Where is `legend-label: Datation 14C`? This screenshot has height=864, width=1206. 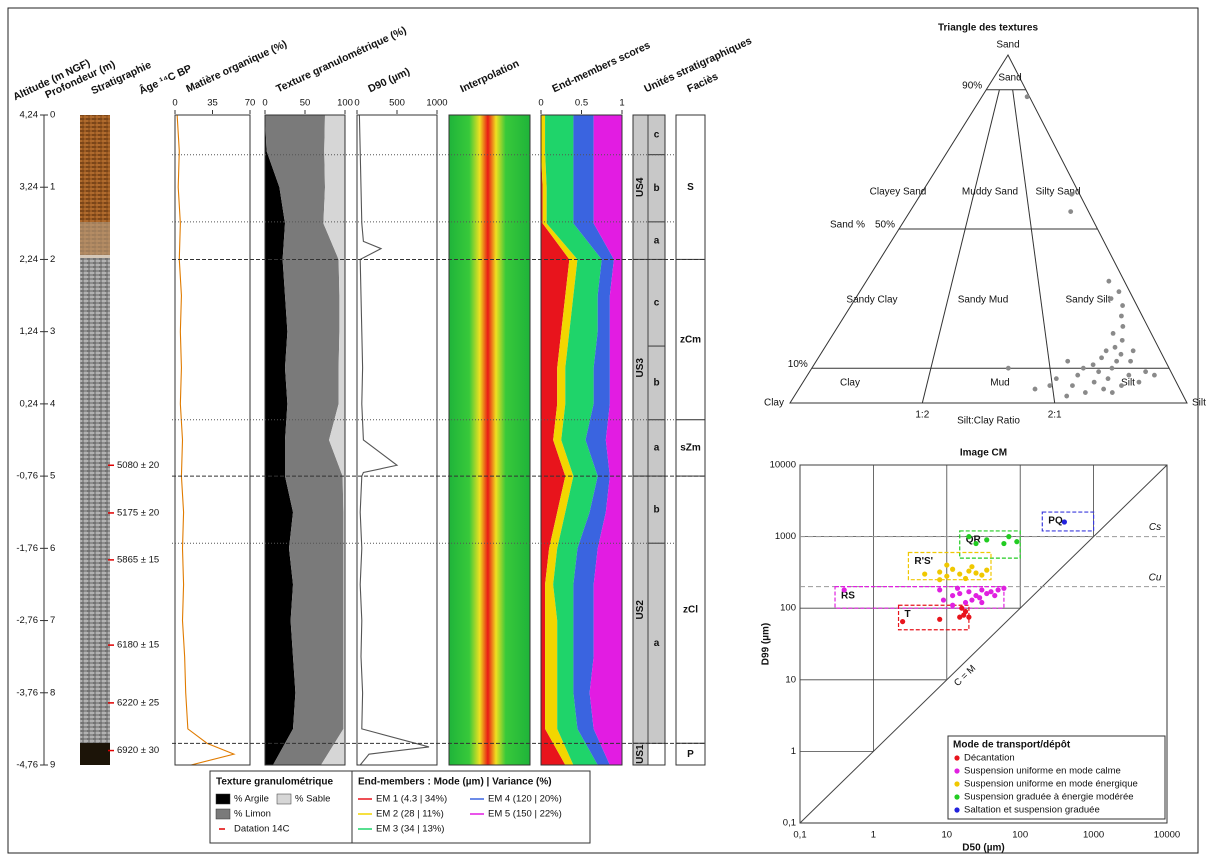 legend-label: Datation 14C is located at coordinates (262, 829).